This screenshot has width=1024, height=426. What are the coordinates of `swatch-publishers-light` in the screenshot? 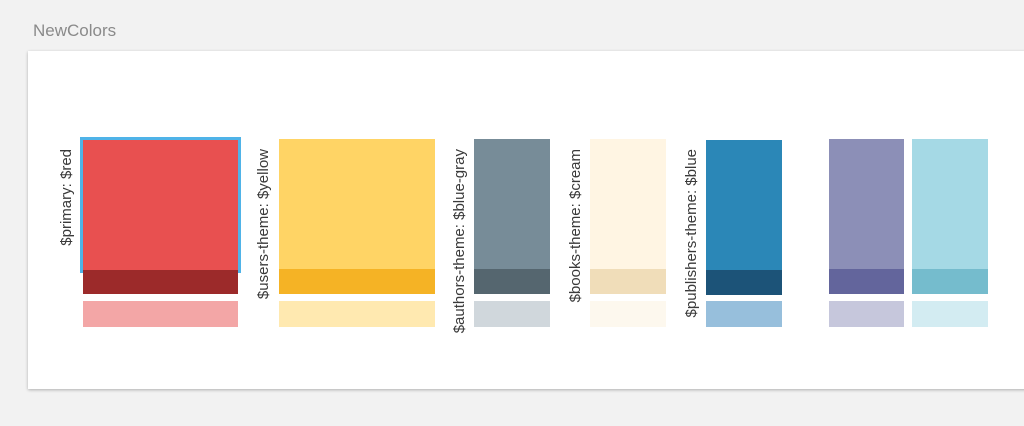 It's located at (744, 314).